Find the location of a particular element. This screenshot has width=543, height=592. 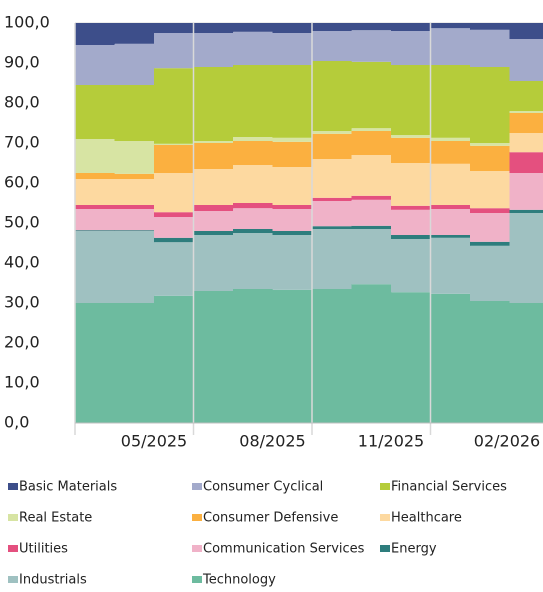

y-tick-label: 80,0 is located at coordinates (22, 102).